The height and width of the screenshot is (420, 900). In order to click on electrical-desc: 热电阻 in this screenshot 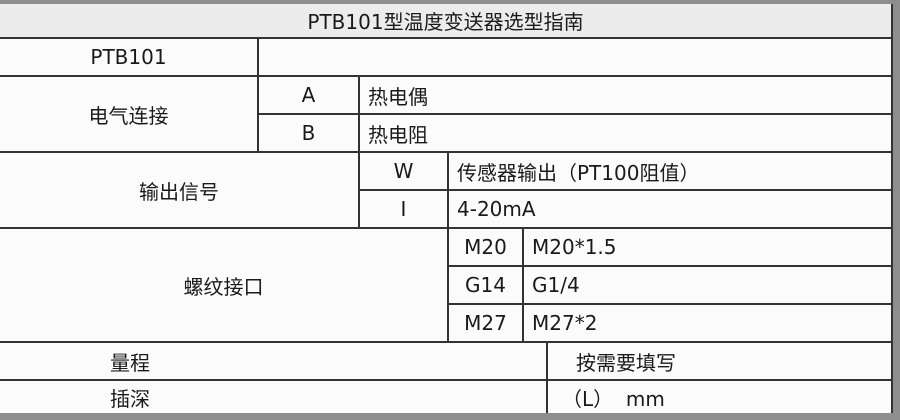, I will do `click(626, 134)`.